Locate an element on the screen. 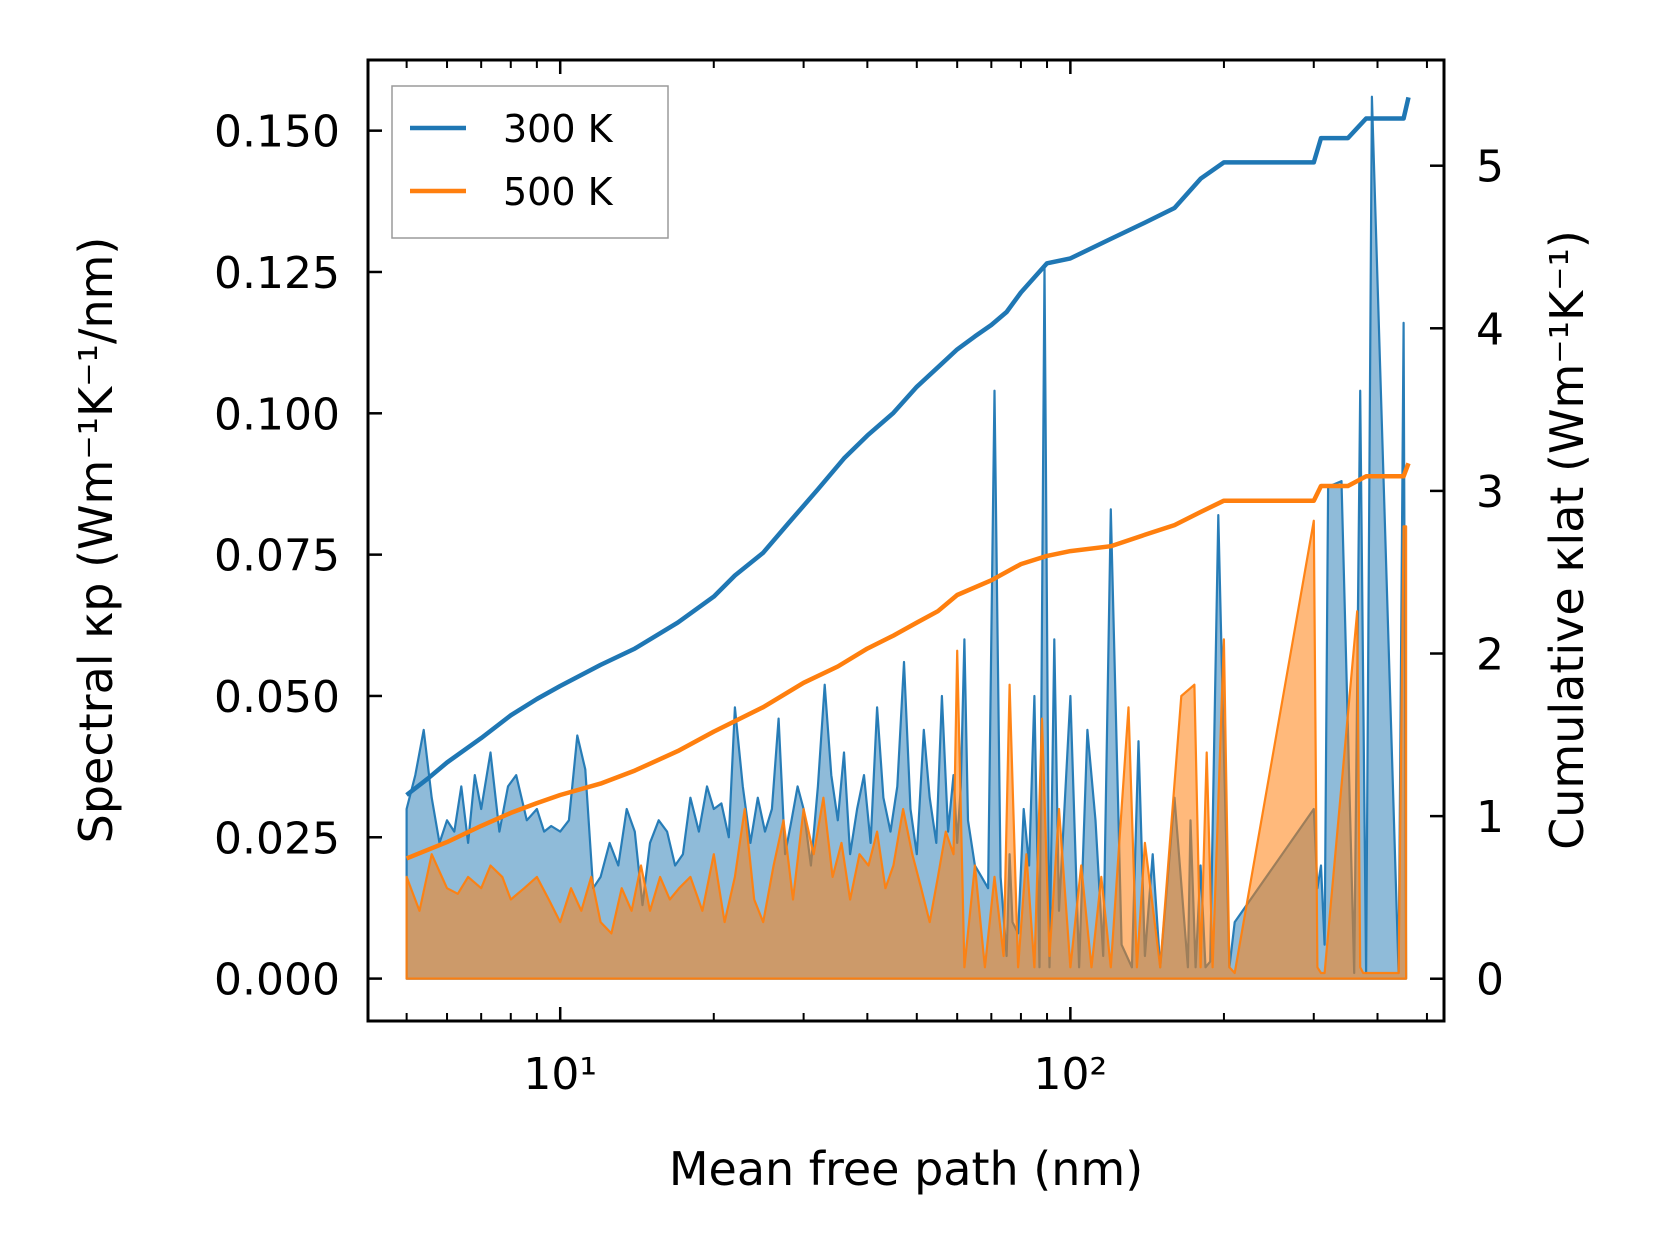  right-y-tick-label: 2 is located at coordinates (1490, 655).